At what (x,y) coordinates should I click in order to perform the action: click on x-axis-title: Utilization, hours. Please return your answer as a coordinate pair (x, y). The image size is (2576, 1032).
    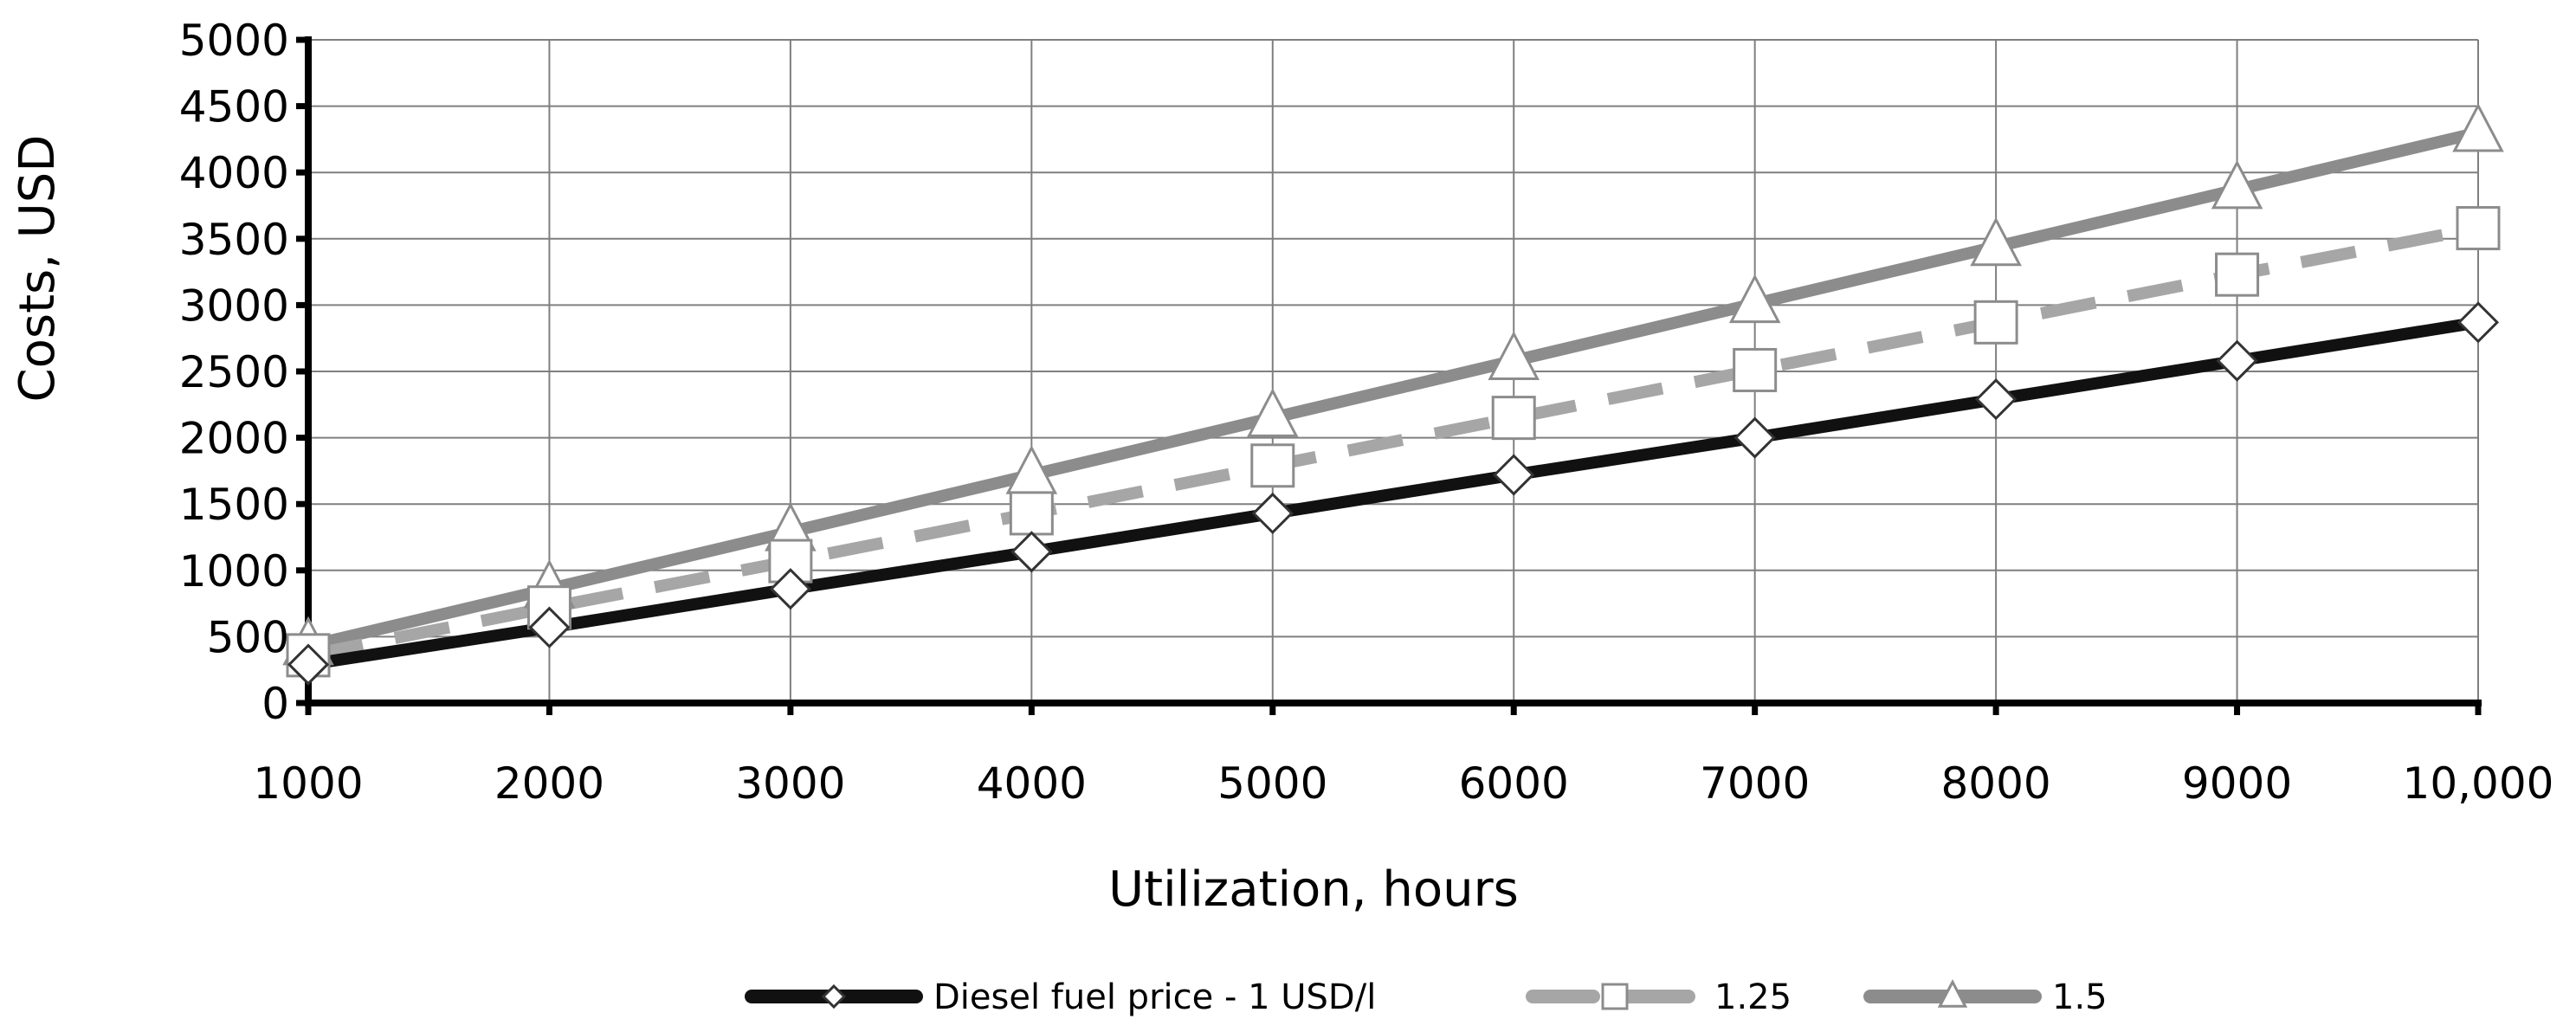
    Looking at the image, I should click on (1313, 889).